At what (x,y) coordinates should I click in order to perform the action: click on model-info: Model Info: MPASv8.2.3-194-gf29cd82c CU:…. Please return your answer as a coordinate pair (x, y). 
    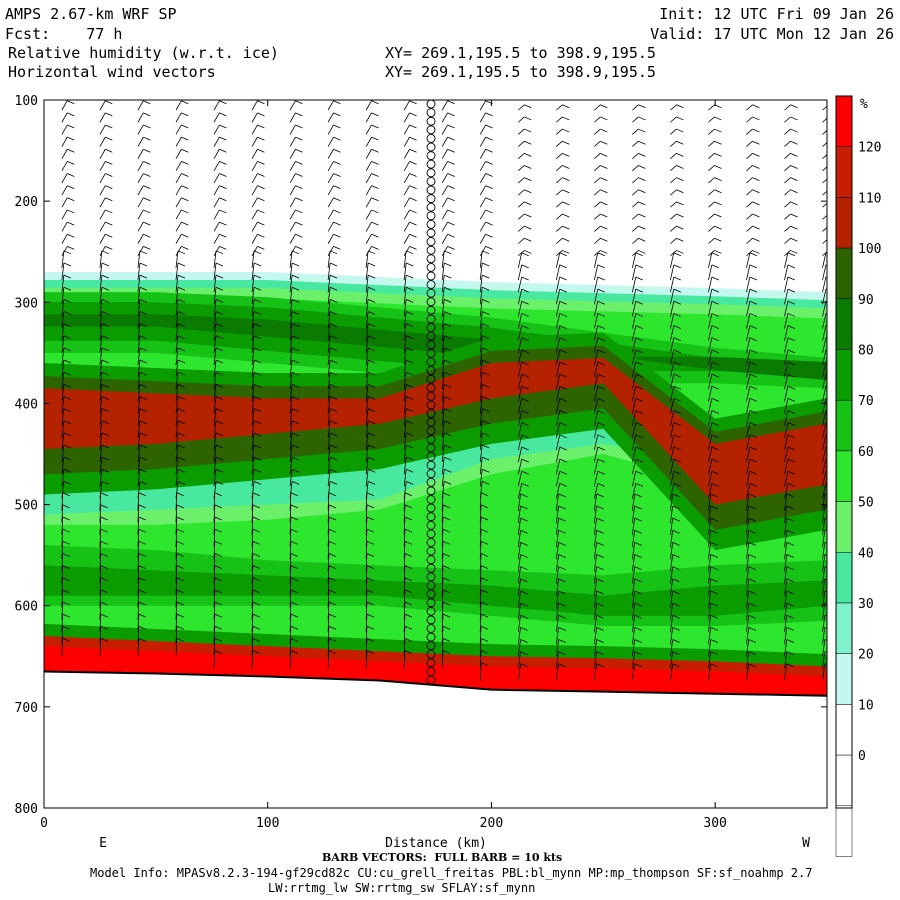
    Looking at the image, I should click on (451, 873).